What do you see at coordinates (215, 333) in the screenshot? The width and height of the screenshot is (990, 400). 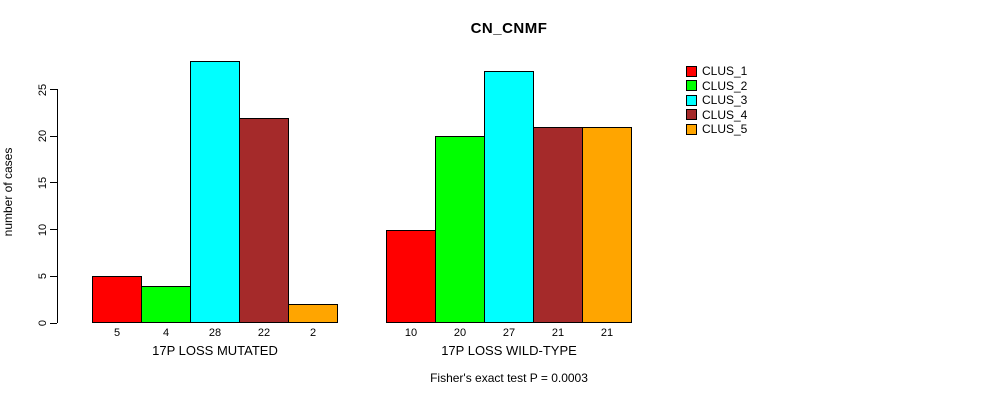 I see `bar-value-label-clus_3-group1: 28` at bounding box center [215, 333].